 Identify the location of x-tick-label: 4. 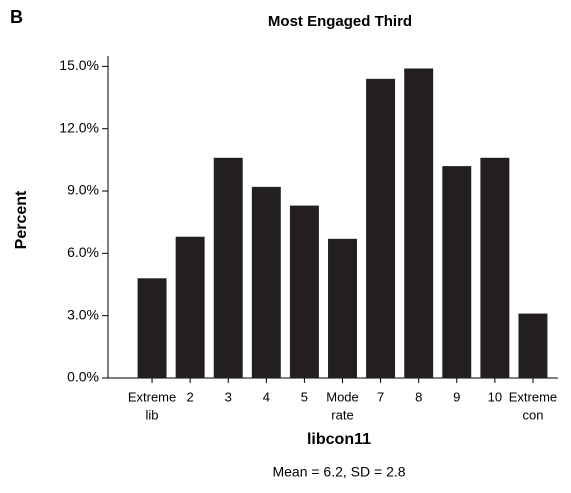
(266, 396).